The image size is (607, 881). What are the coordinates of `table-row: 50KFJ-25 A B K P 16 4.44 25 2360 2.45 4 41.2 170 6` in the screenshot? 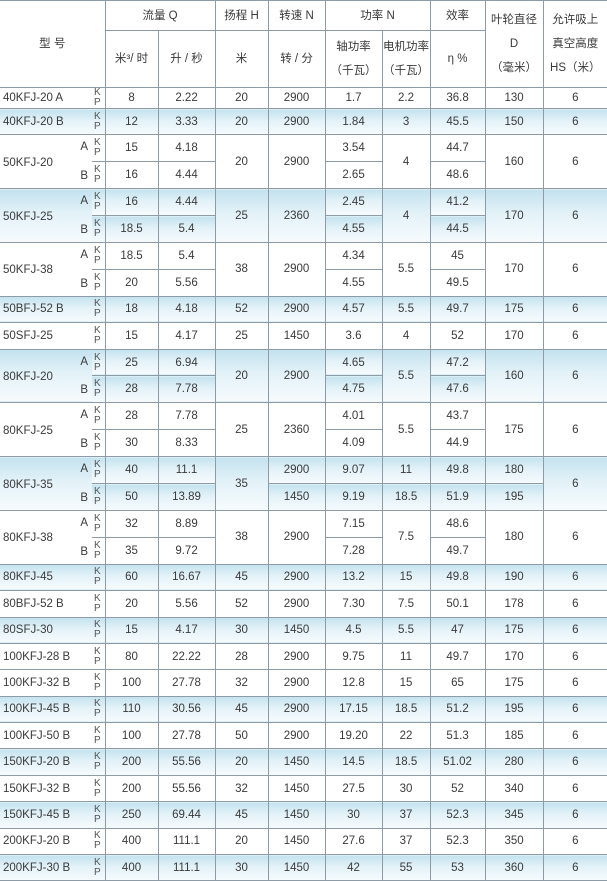 It's located at (303, 215).